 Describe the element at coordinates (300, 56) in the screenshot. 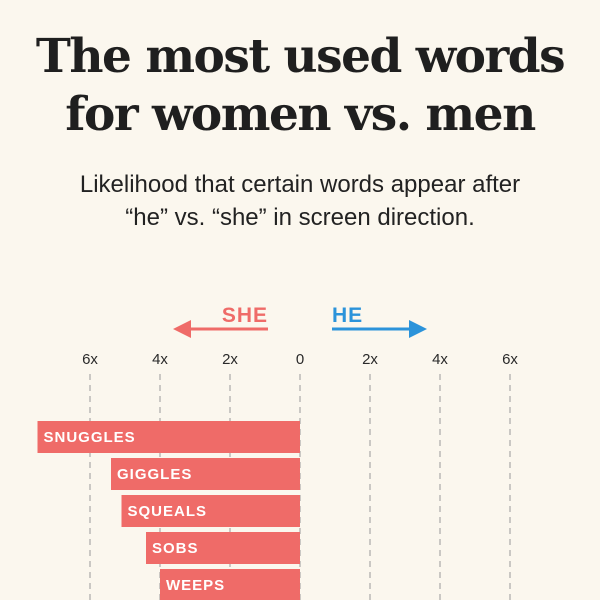

I see `chart-title-line-1: The most used words` at that location.